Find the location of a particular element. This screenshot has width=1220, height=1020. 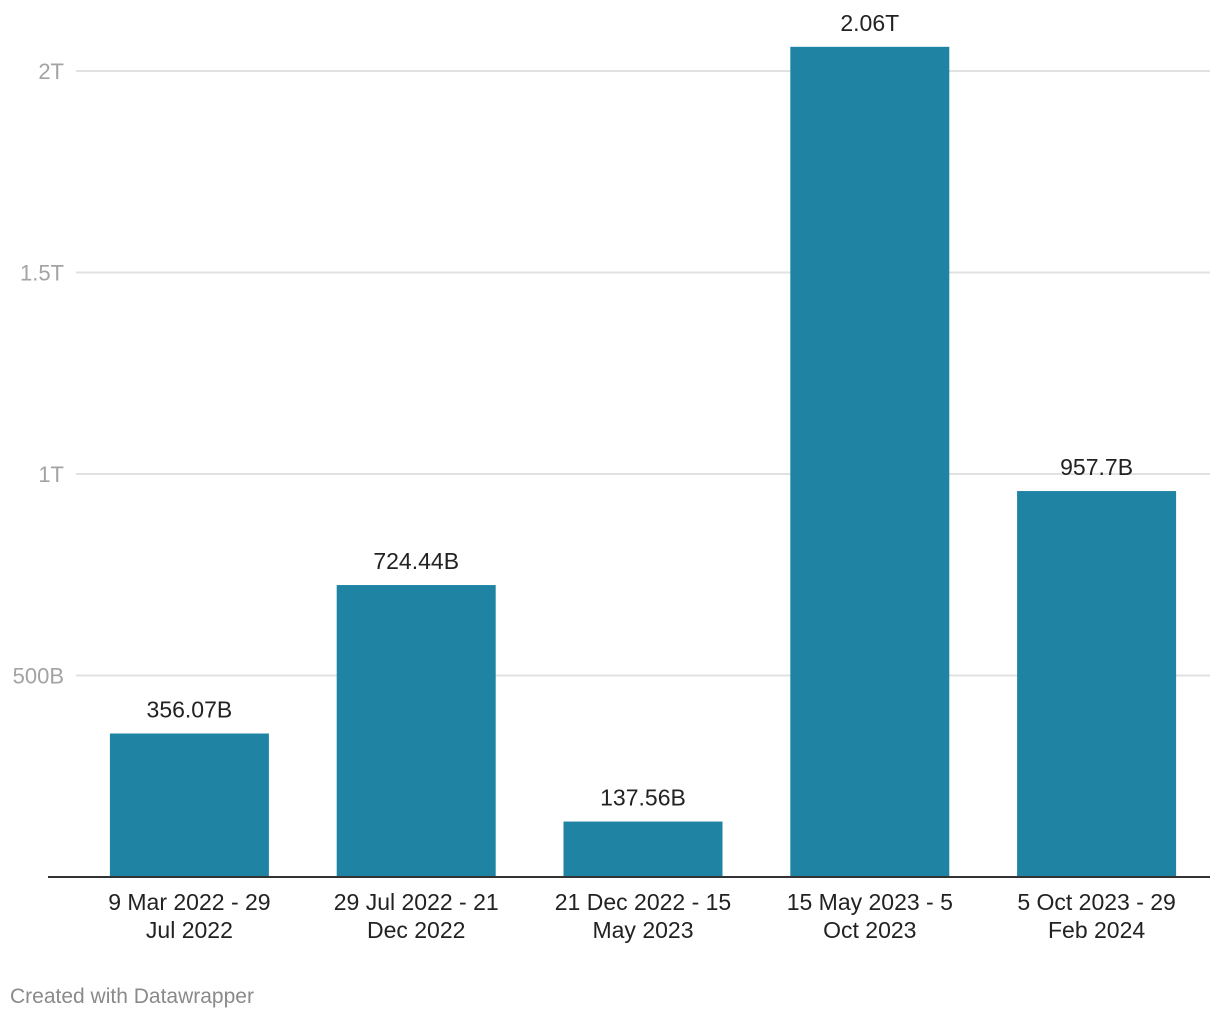

bar-value-label: 137.56B is located at coordinates (643, 798).